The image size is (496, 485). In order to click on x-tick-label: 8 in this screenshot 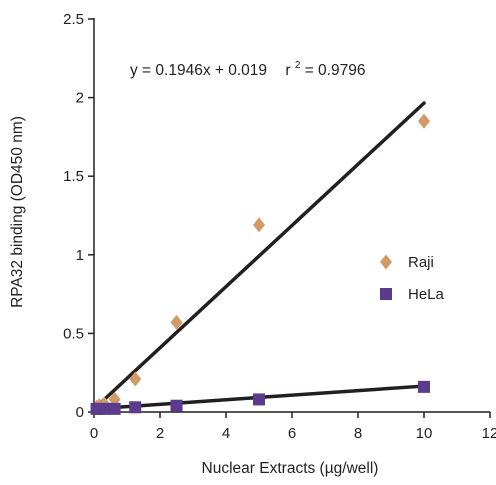, I will do `click(358, 433)`.